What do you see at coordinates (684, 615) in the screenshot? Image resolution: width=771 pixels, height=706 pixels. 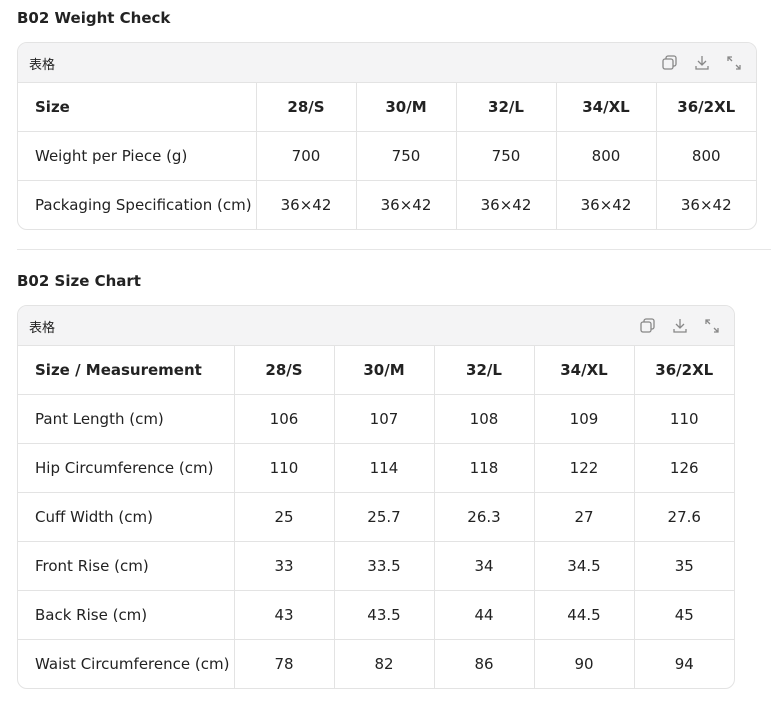 I see `table-cell: 45` at bounding box center [684, 615].